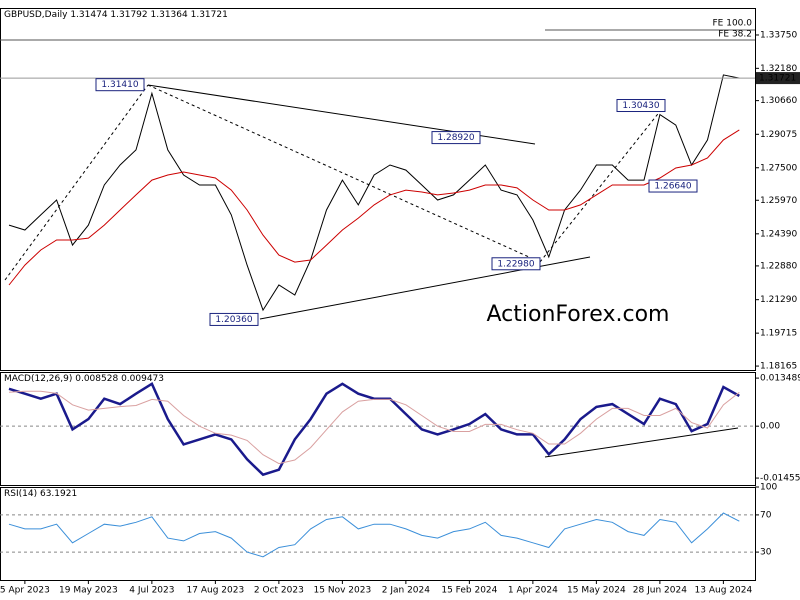 The image size is (800, 600). I want to click on header-item: 63.1921, so click(58, 494).